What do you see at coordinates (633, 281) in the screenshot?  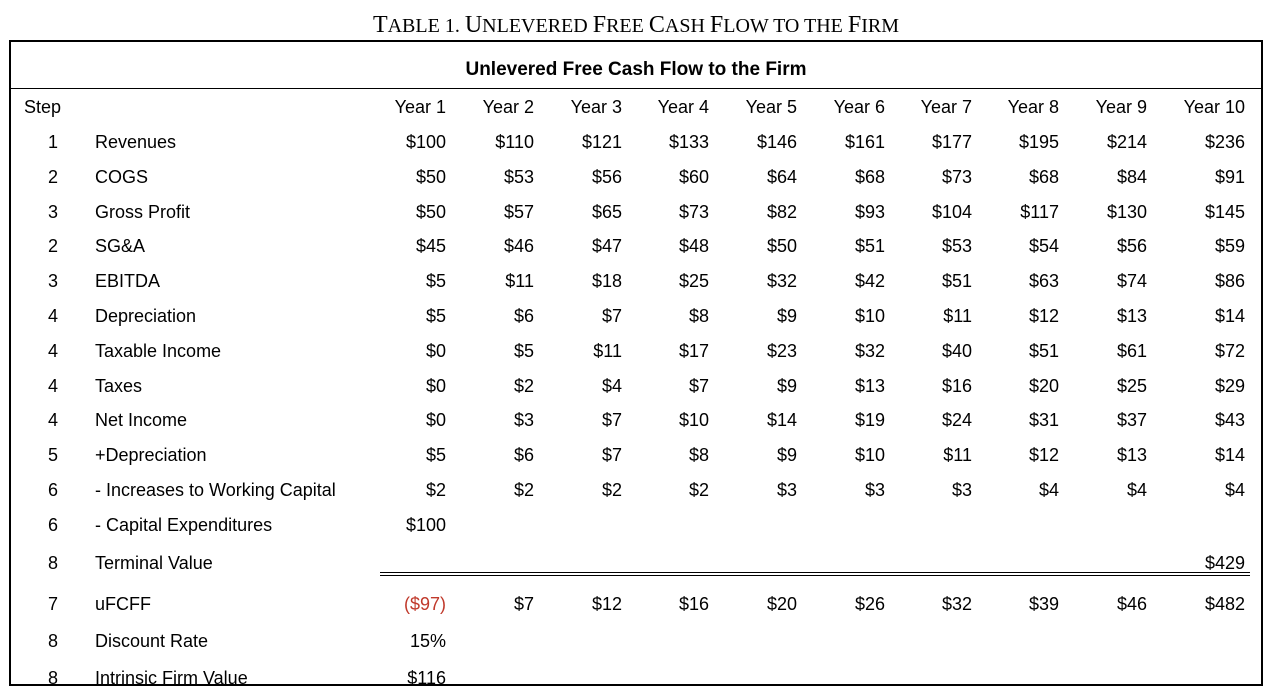 I see `table-row: 3 EBITDA $5 $11 $18 $25 $32 $42 $51 $63 $74 $86` at bounding box center [633, 281].